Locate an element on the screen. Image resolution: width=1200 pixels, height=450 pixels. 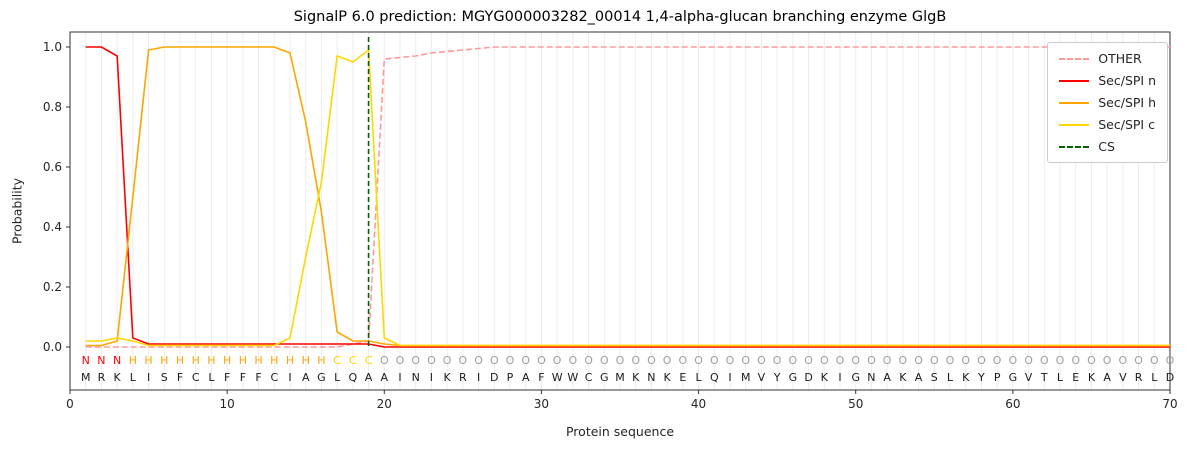
y-tick-label: 0.2 is located at coordinates (52, 287).